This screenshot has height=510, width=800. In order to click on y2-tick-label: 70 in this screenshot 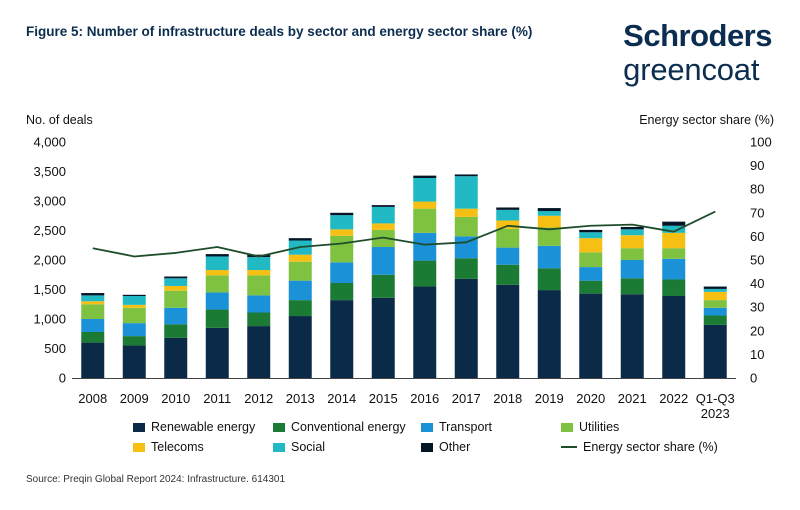, I will do `click(757, 212)`.